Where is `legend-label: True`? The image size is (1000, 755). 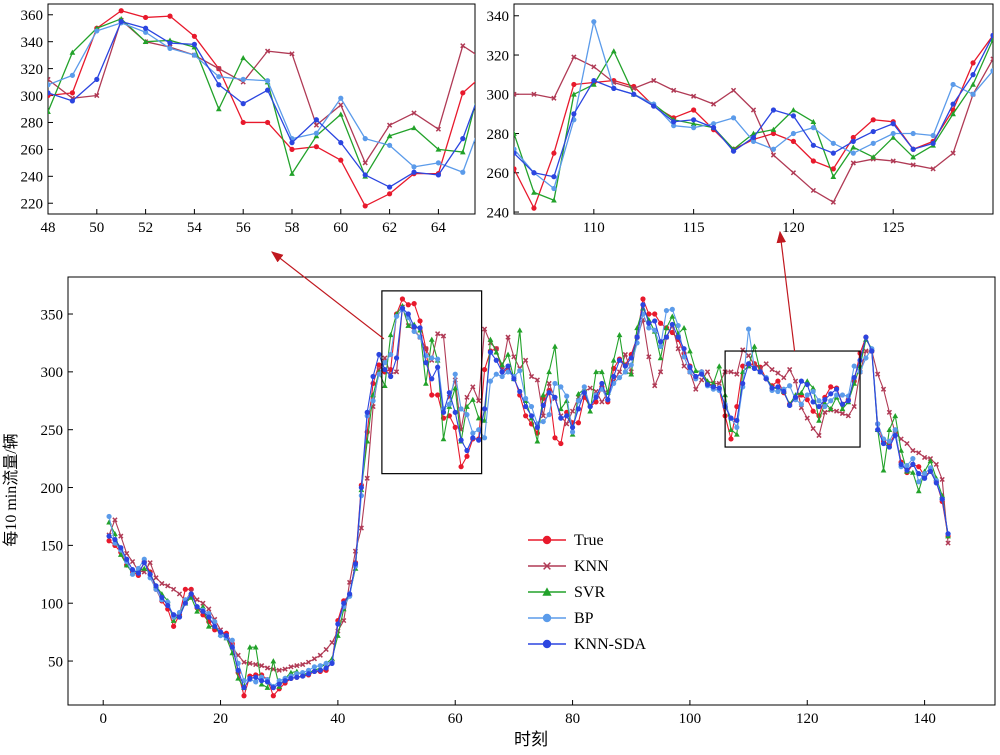 legend-label: True is located at coordinates (589, 540).